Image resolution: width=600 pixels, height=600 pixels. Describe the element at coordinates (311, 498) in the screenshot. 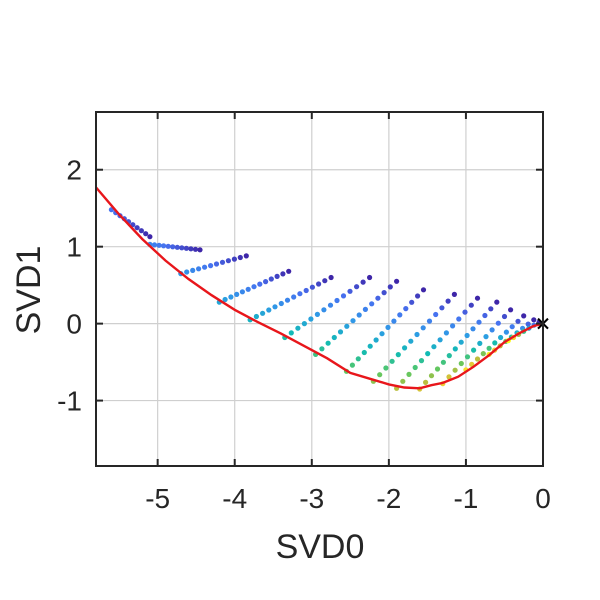

I see `x-tick-label: -3` at that location.